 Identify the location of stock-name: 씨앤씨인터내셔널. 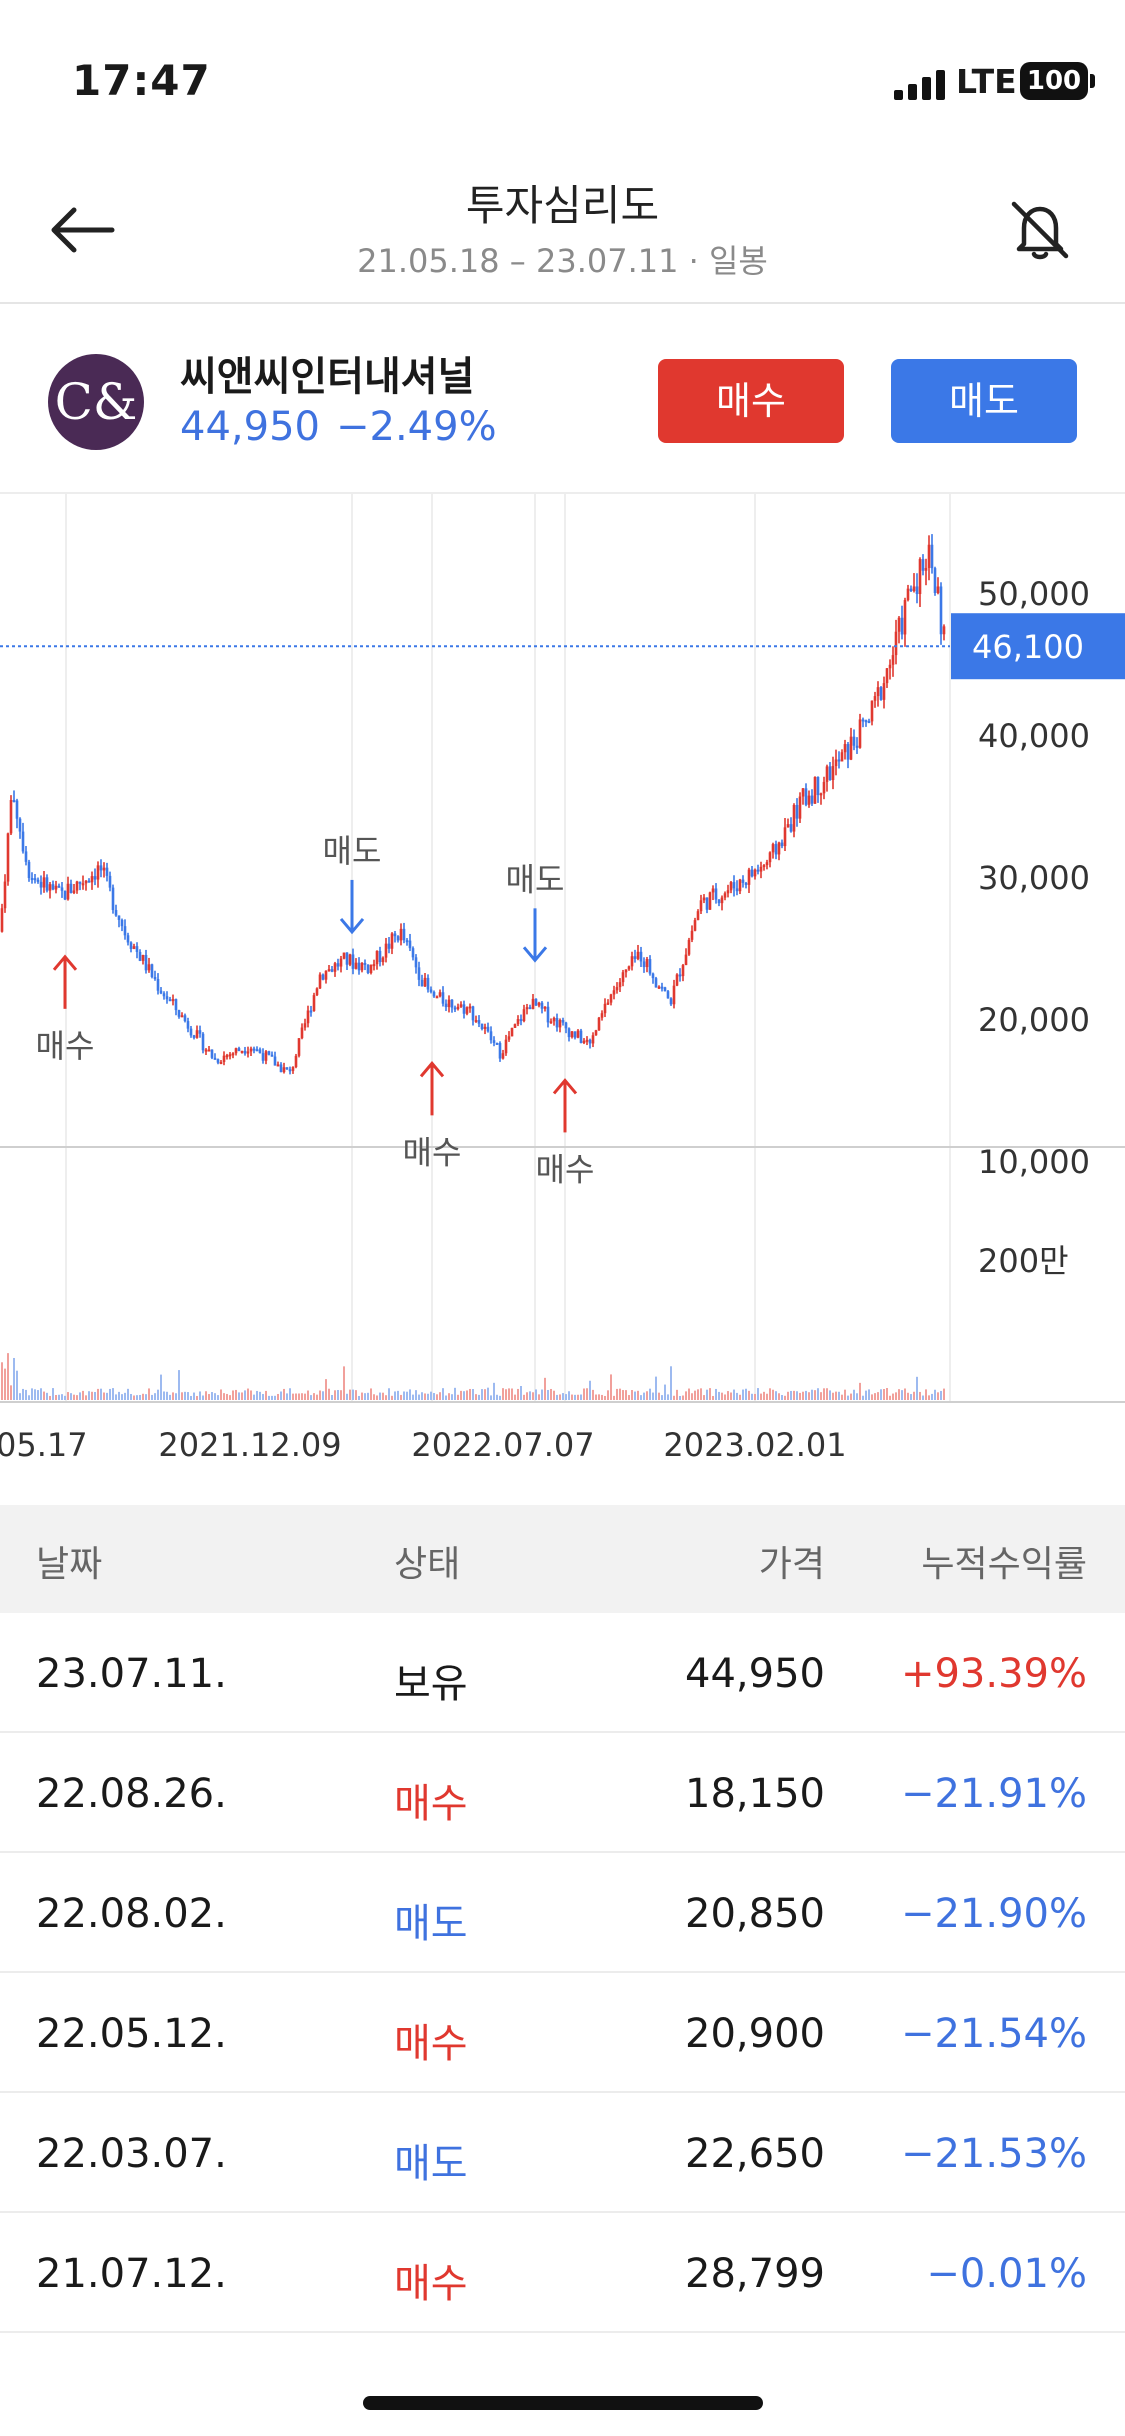
(327, 377).